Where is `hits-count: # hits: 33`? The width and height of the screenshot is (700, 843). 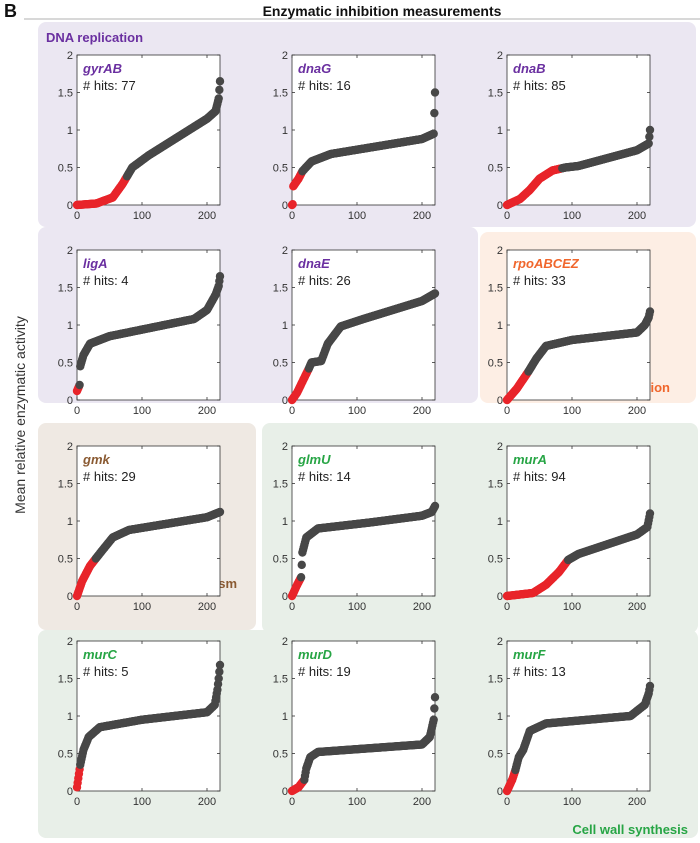 hits-count: # hits: 33 is located at coordinates (539, 280).